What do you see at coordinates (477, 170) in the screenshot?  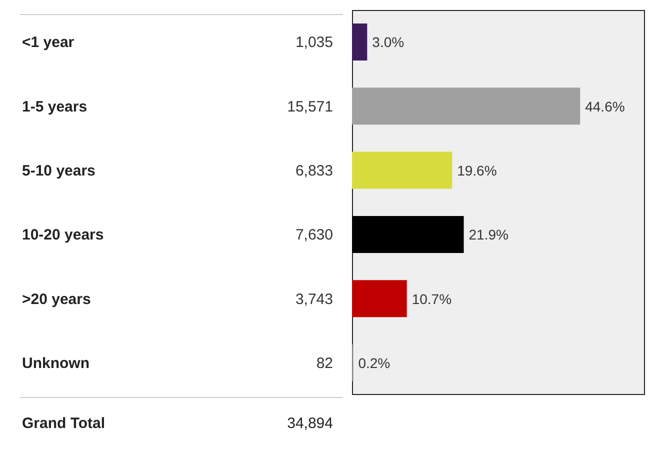 I see `annotation: 19.6%` at bounding box center [477, 170].